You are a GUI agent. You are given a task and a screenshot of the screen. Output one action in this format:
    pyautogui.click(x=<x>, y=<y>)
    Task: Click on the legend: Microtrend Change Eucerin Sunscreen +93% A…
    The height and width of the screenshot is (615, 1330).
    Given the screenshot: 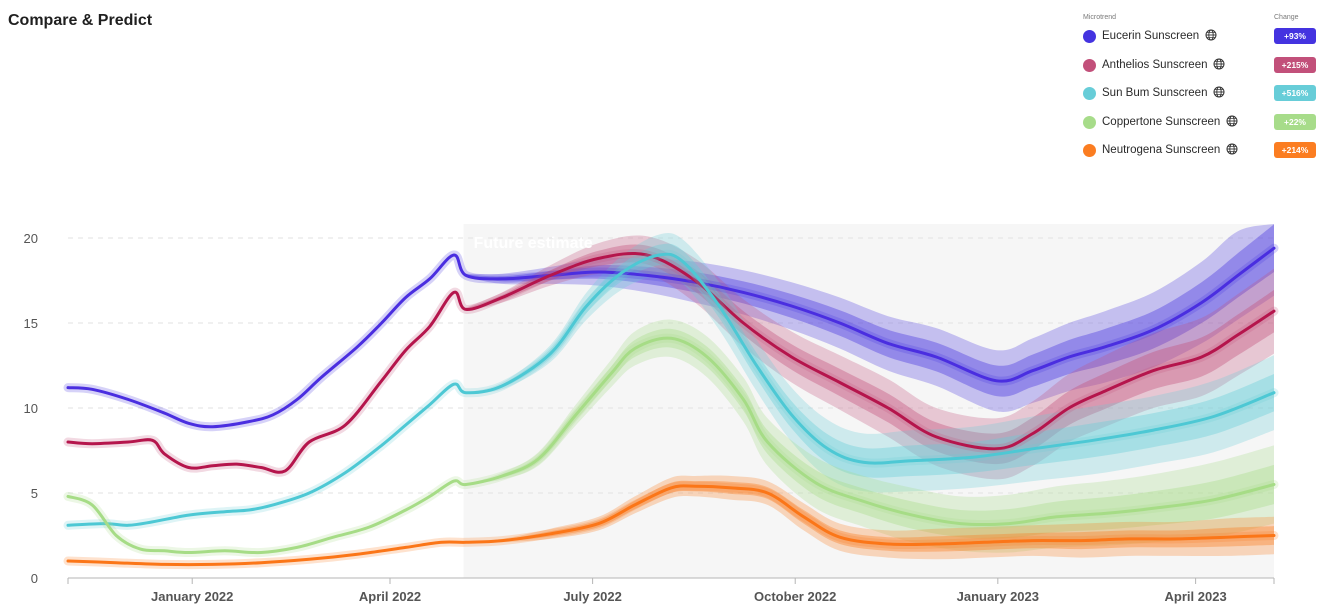 What is the action you would take?
    pyautogui.click(x=1203, y=88)
    